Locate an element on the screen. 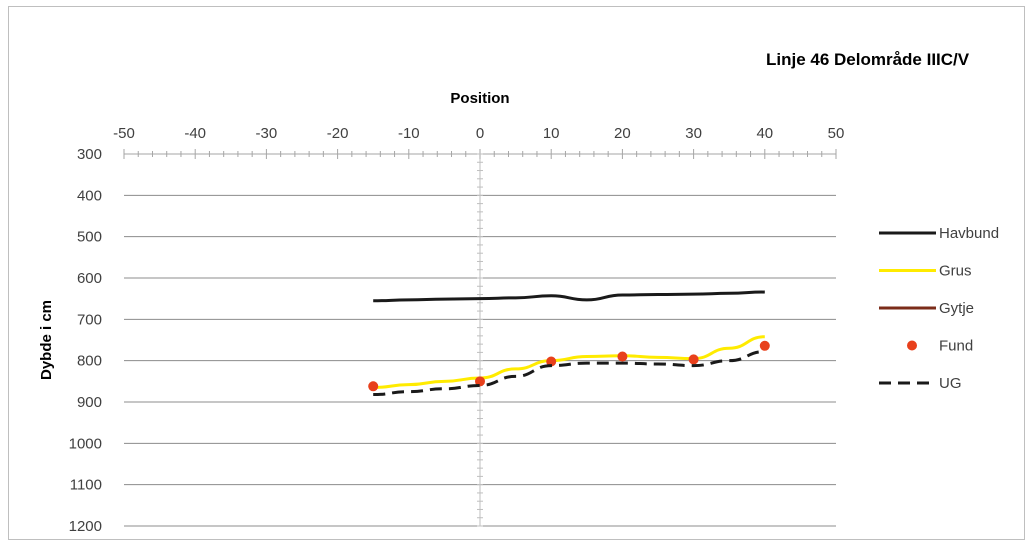 This screenshot has height=545, width=1025. legend-item-ug: UG is located at coordinates (920, 383).